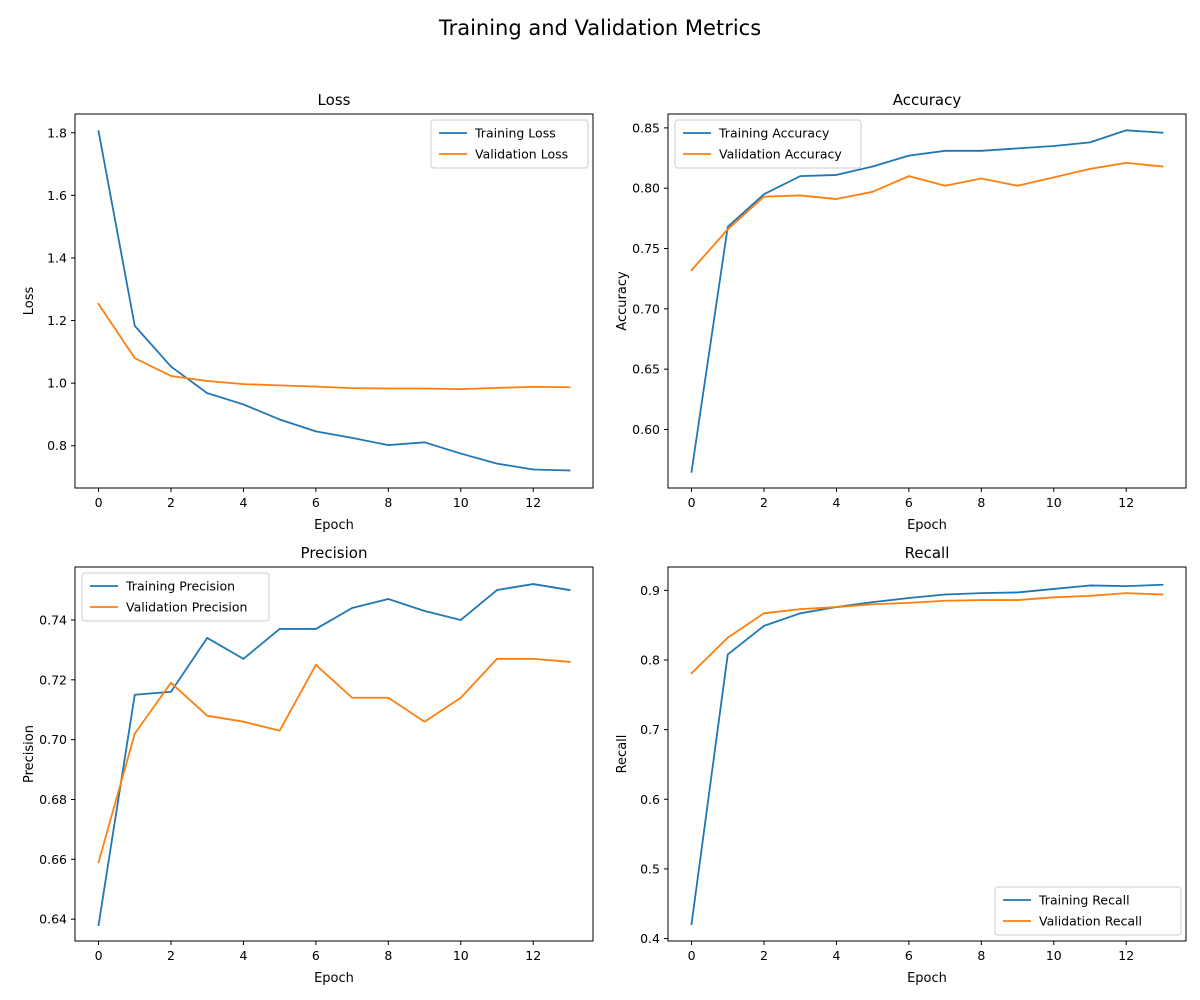 This screenshot has width=1200, height=1000. I want to click on y-tick-label: 1.4, so click(57, 257).